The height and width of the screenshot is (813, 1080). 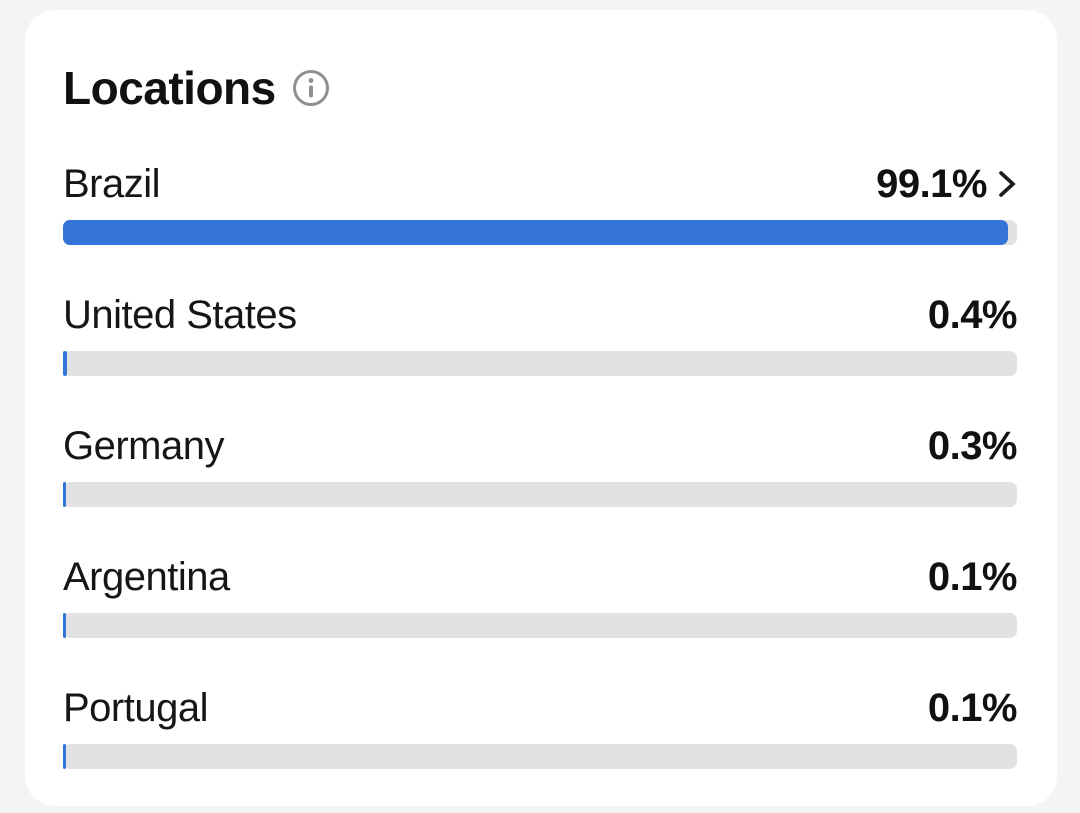 What do you see at coordinates (540, 446) in the screenshot?
I see `location-label-line: Germany 0.3%` at bounding box center [540, 446].